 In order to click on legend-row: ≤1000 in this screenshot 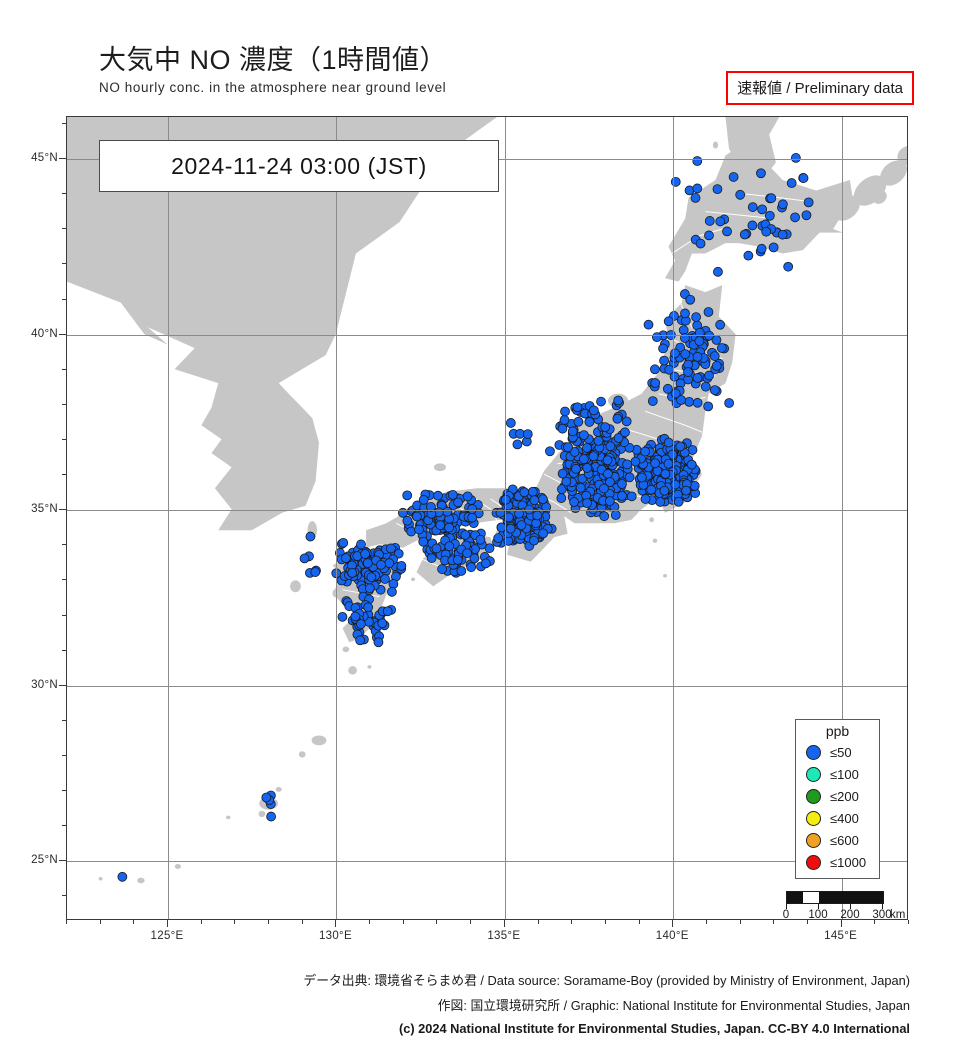, I will do `click(837, 862)`.